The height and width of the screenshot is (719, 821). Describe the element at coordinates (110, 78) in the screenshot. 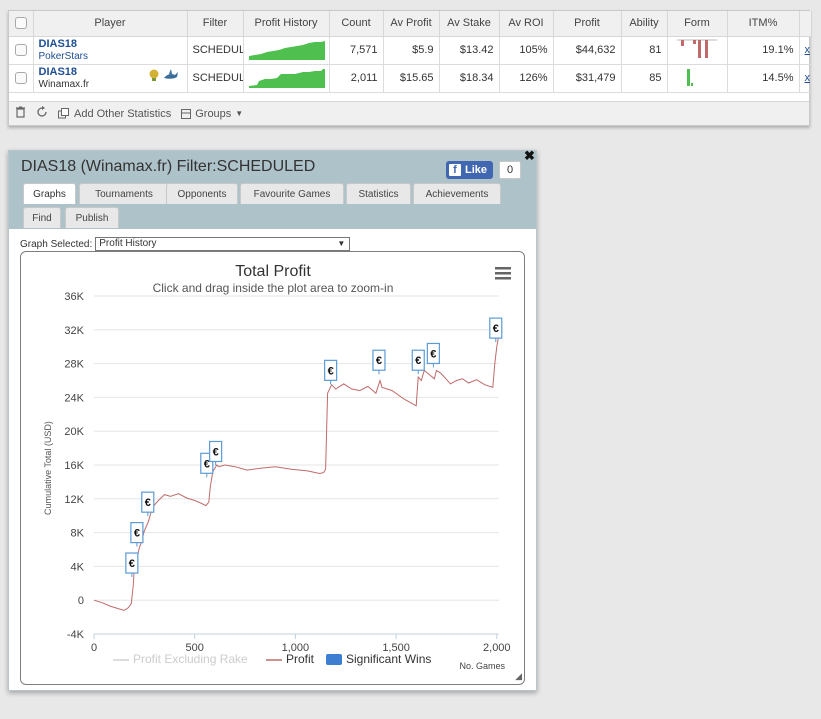

I see `player-cell: DIAS18 Winamax.fr` at that location.